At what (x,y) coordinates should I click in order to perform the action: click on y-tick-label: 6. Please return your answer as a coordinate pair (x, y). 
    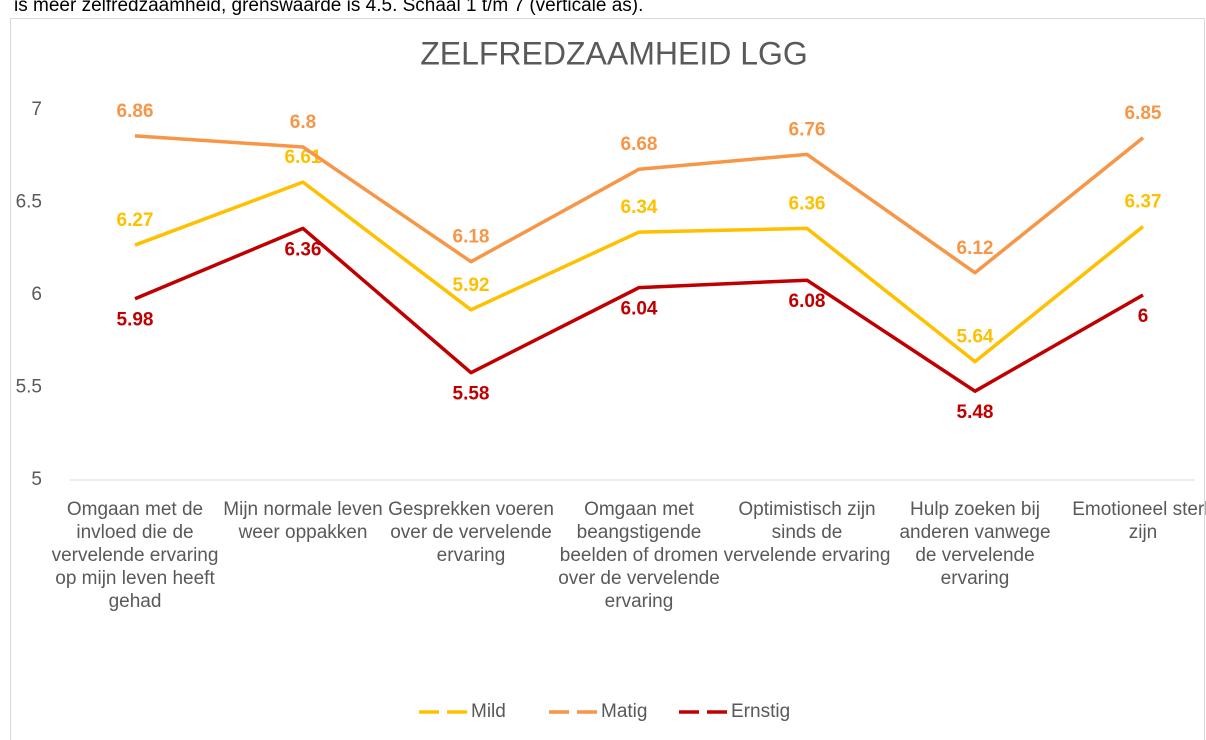
    Looking at the image, I should click on (36, 294).